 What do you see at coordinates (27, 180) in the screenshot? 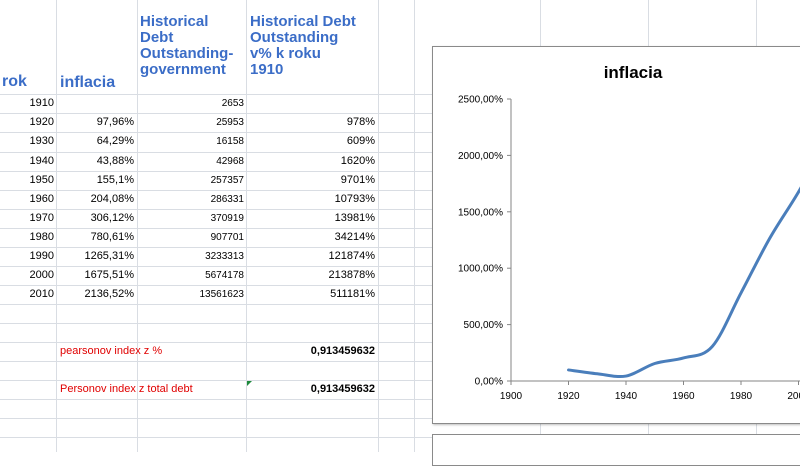
I see `cell-year: 1950` at bounding box center [27, 180].